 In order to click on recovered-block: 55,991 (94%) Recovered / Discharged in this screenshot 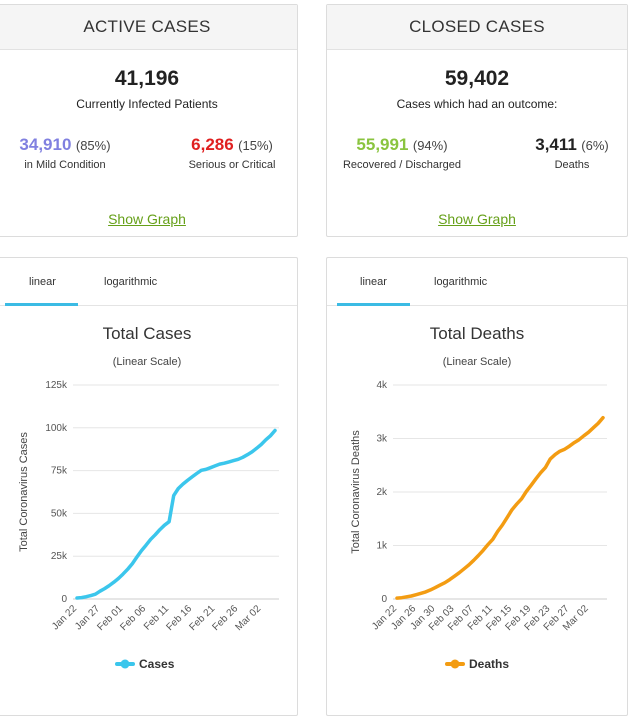, I will do `click(402, 153)`.